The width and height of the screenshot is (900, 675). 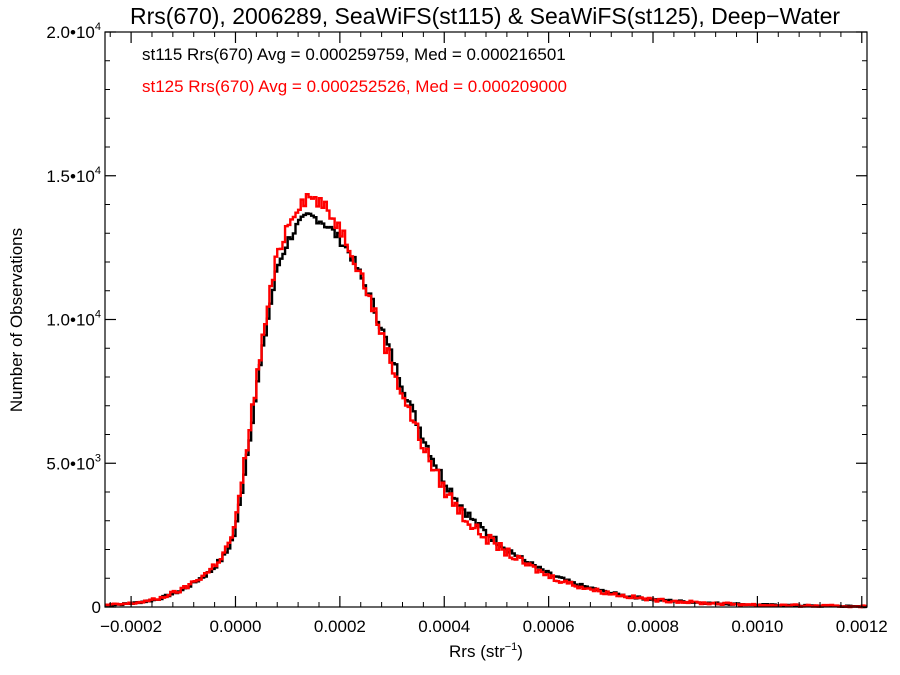 I want to click on x-tick-label: −0.0002, so click(x=131, y=626).